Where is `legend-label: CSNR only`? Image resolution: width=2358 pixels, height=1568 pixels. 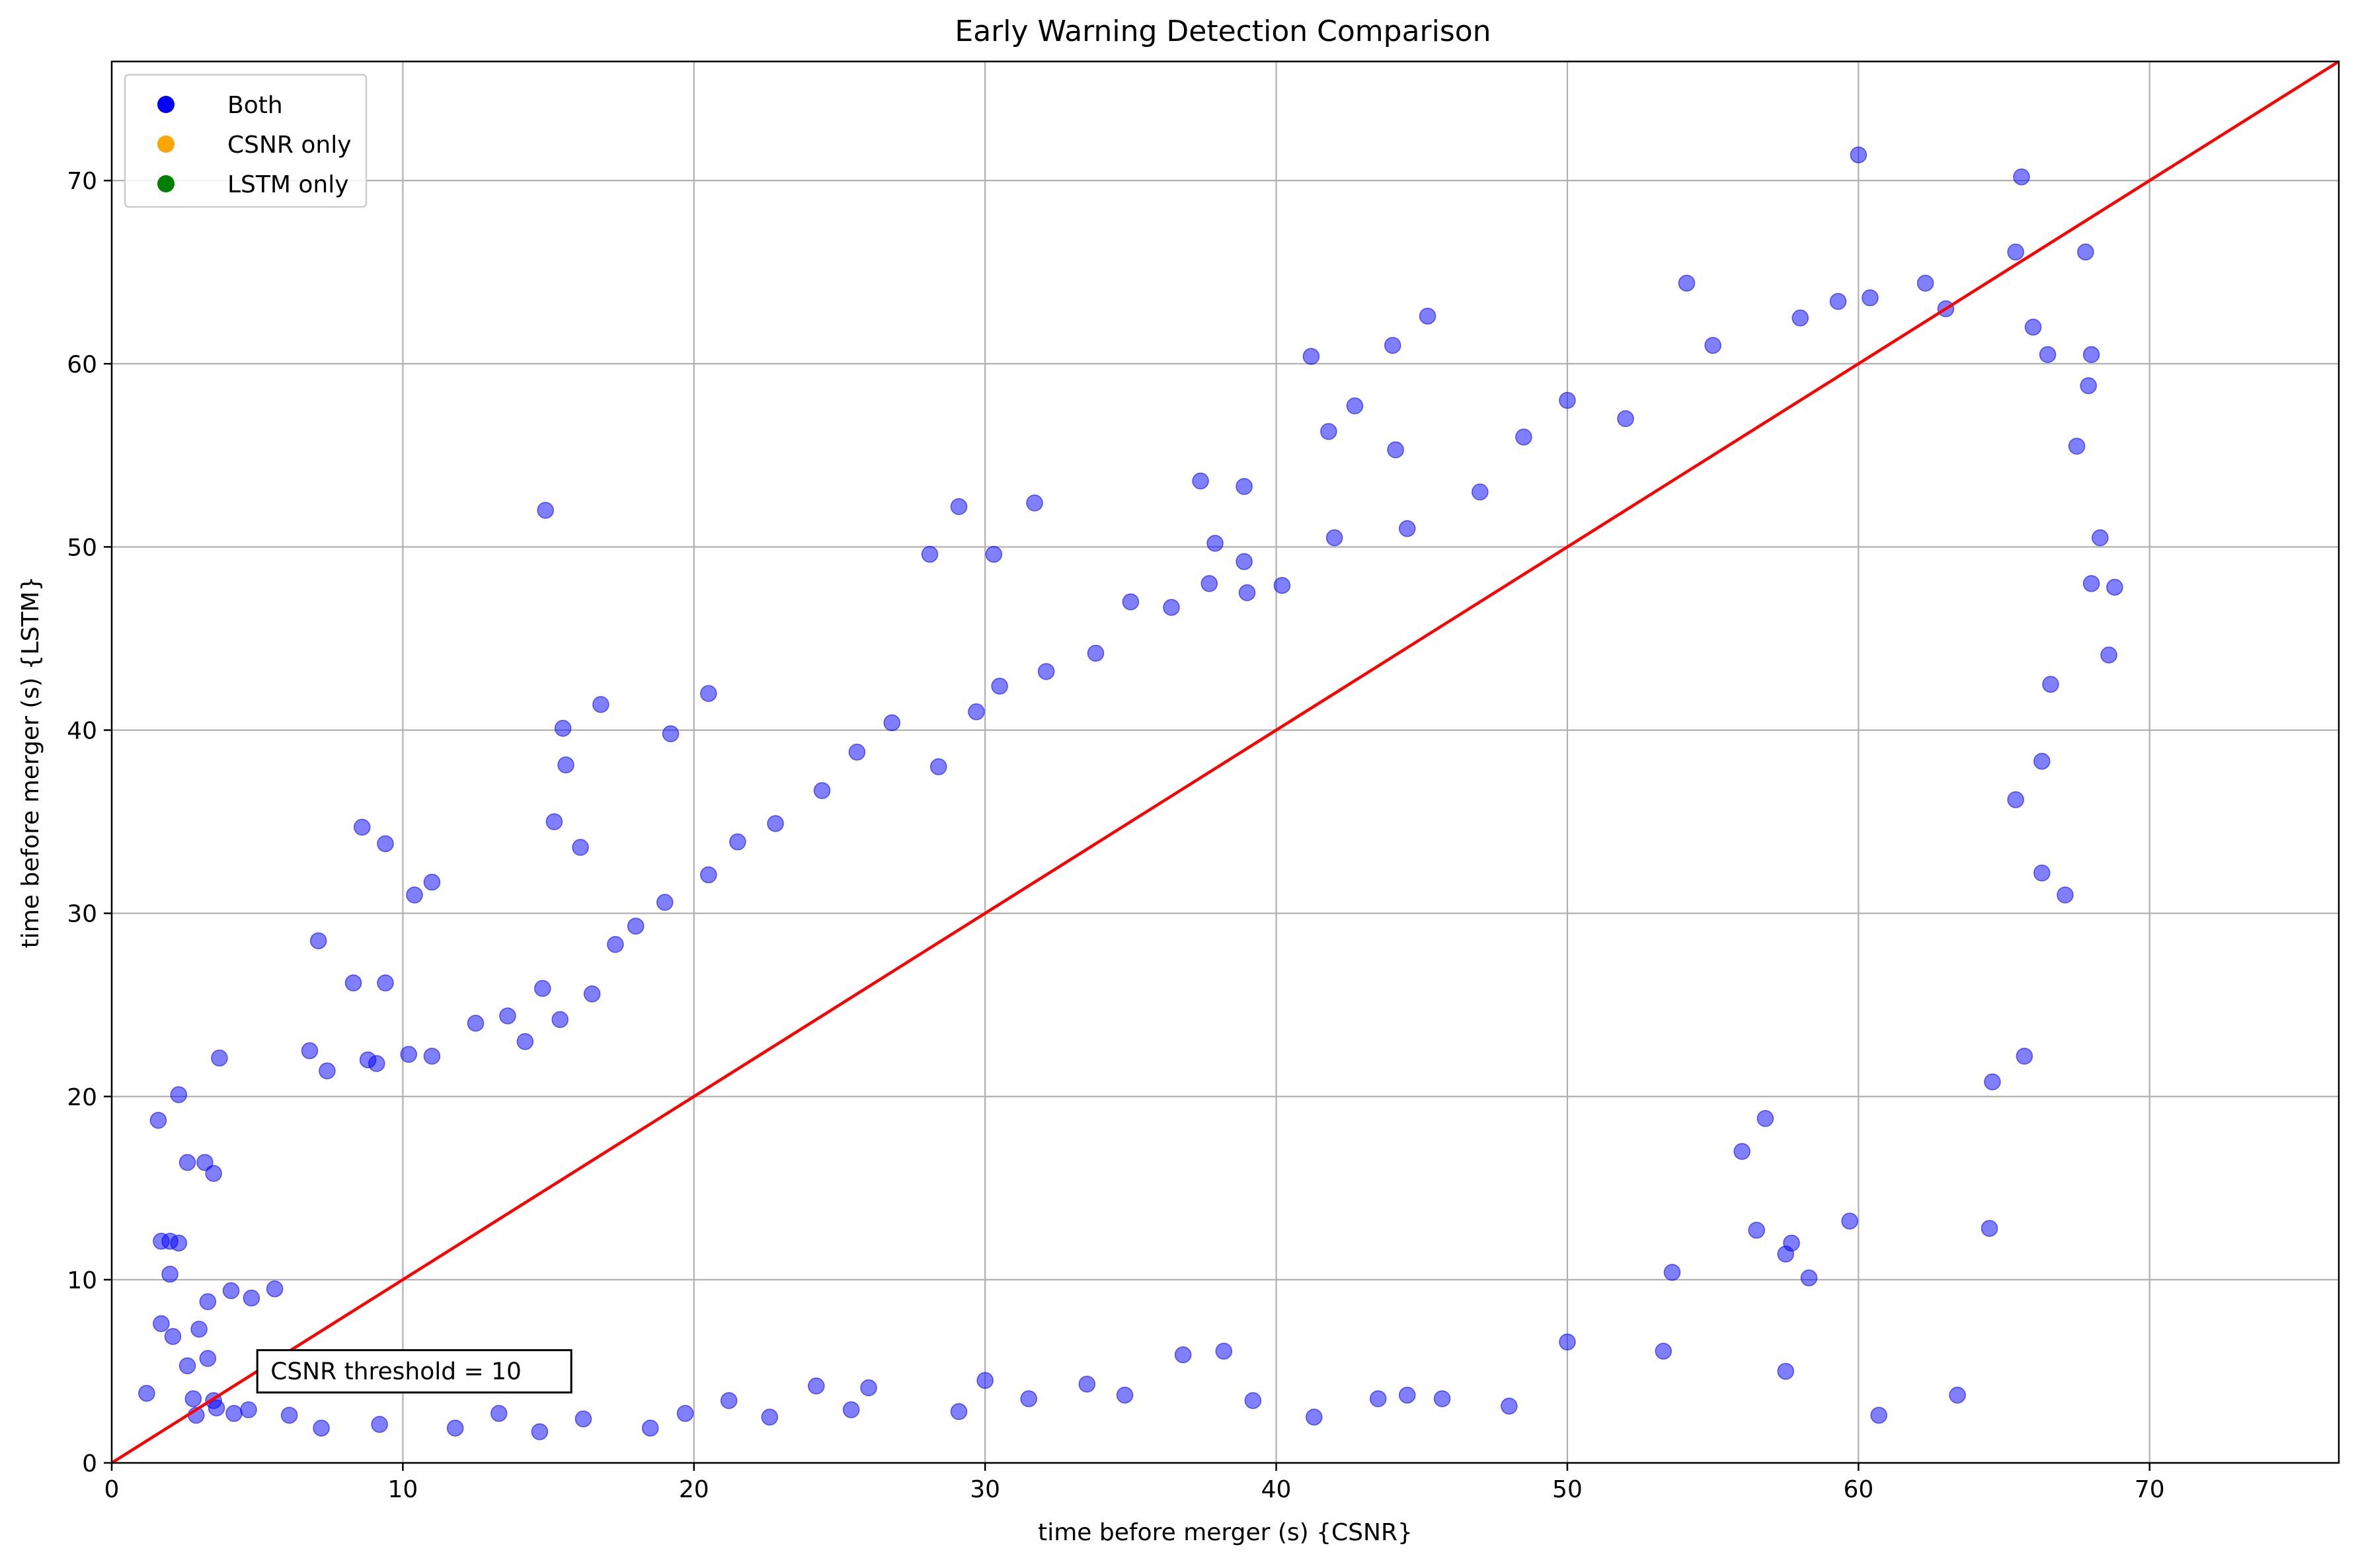
legend-label: CSNR only is located at coordinates (289, 145).